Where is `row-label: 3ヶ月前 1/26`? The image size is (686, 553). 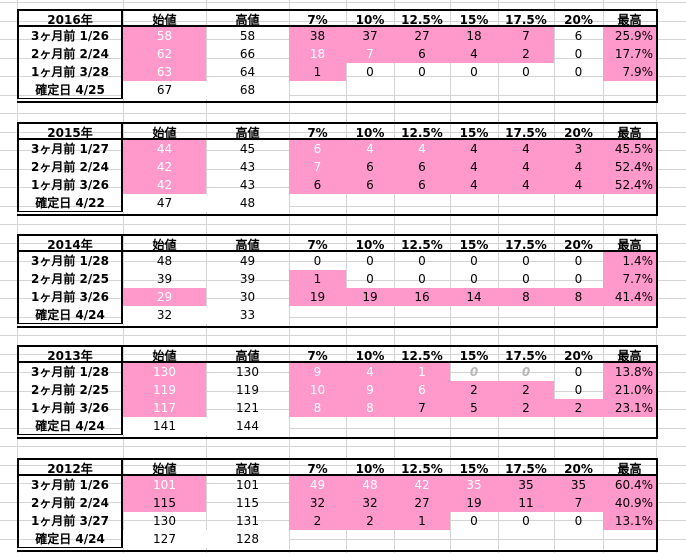
row-label: 3ヶ月前 1/26 is located at coordinates (70, 36).